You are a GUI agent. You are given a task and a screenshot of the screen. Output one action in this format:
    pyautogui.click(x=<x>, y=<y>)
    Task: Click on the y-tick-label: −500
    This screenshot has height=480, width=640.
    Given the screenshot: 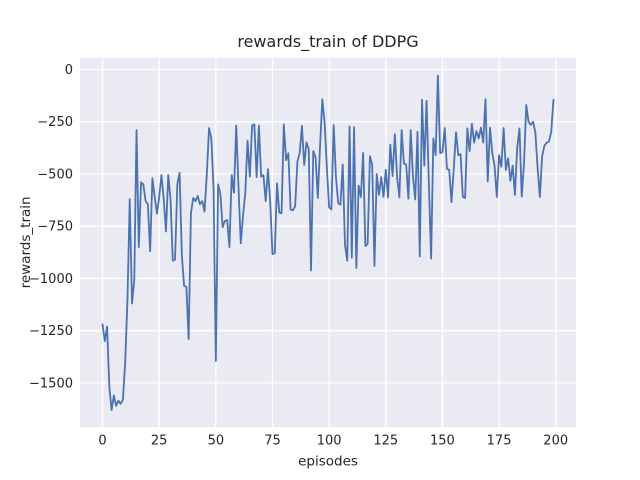 What is the action you would take?
    pyautogui.click(x=55, y=174)
    